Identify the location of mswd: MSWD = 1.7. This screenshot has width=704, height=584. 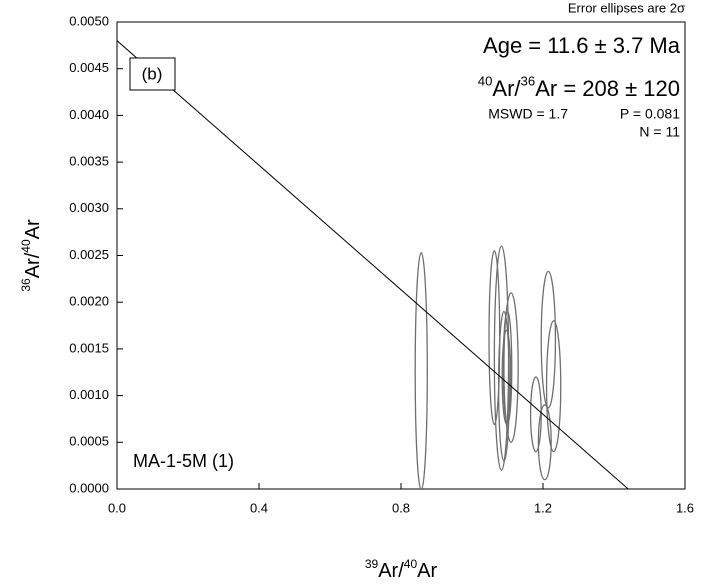
(528, 114).